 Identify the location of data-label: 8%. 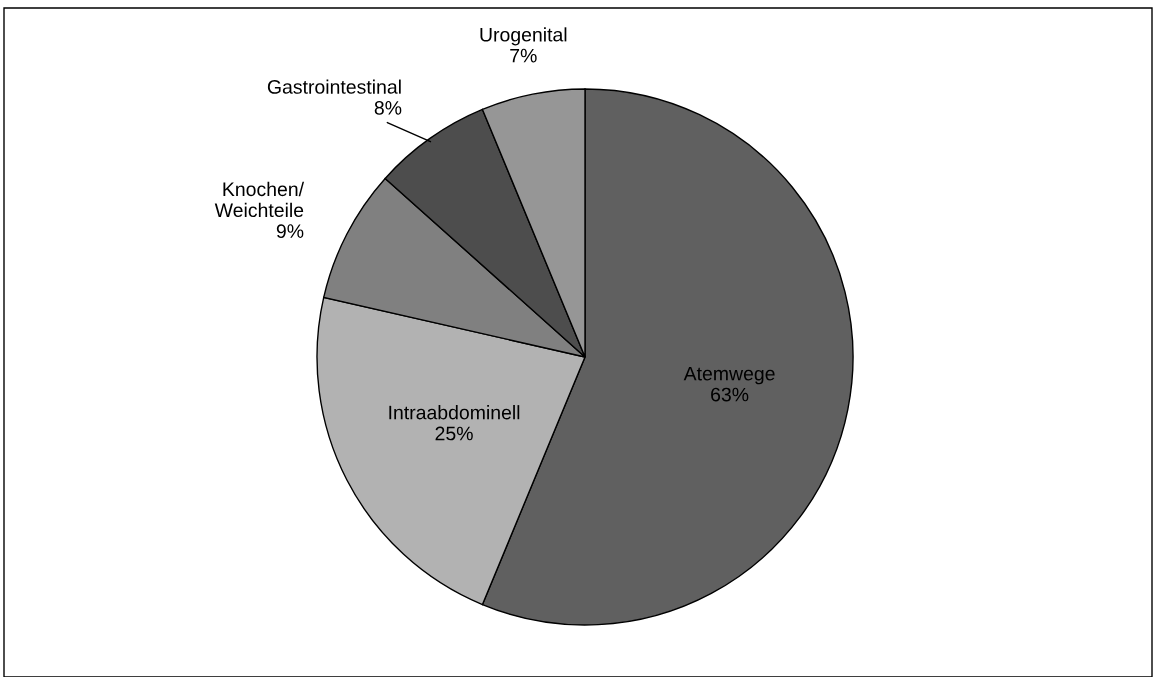
(388, 108).